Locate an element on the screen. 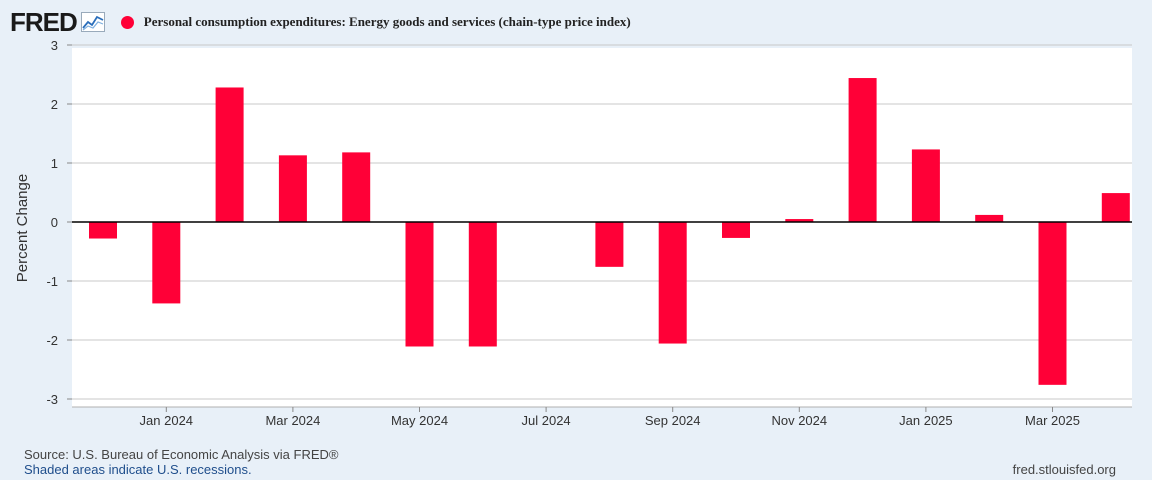 Image resolution: width=1152 pixels, height=480 pixels. x-tick-label: May 2024 is located at coordinates (419, 420).